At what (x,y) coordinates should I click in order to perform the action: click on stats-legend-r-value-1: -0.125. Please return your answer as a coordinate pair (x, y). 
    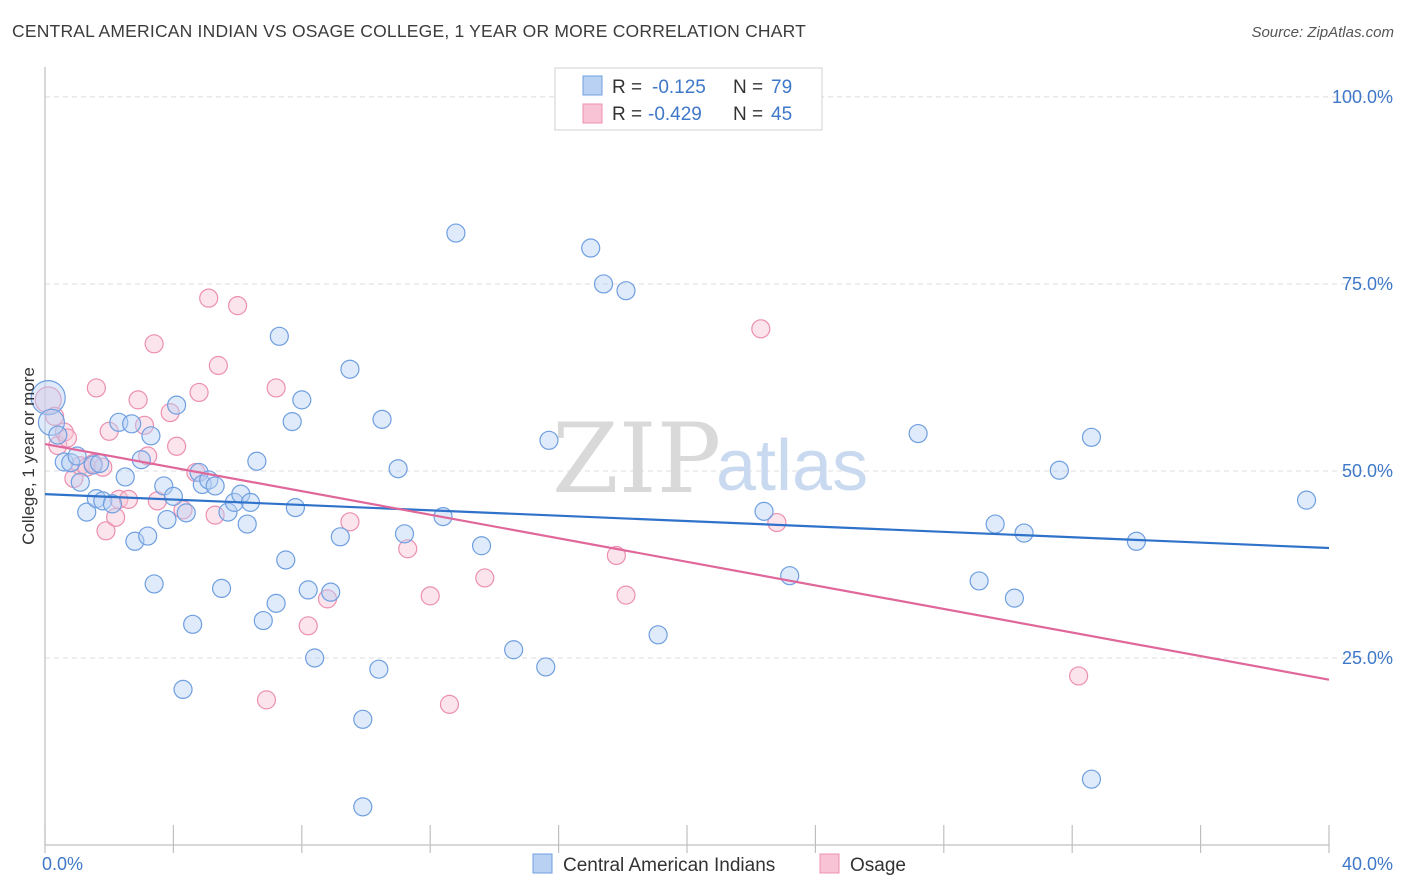
    Looking at the image, I should click on (679, 87).